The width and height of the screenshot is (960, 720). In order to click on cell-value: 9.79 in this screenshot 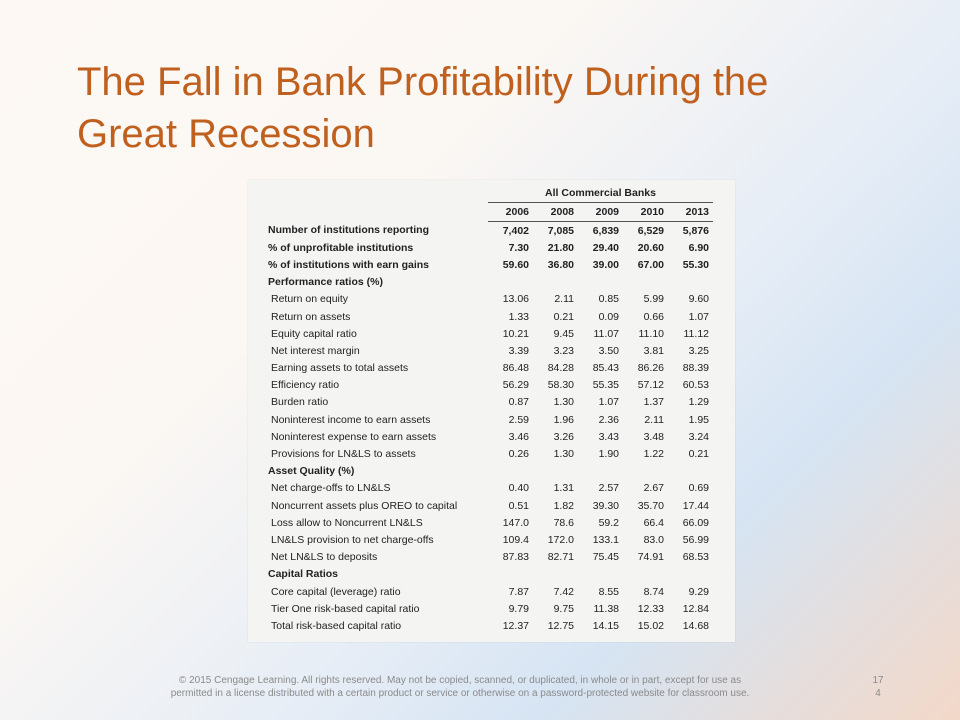, I will do `click(518, 608)`.